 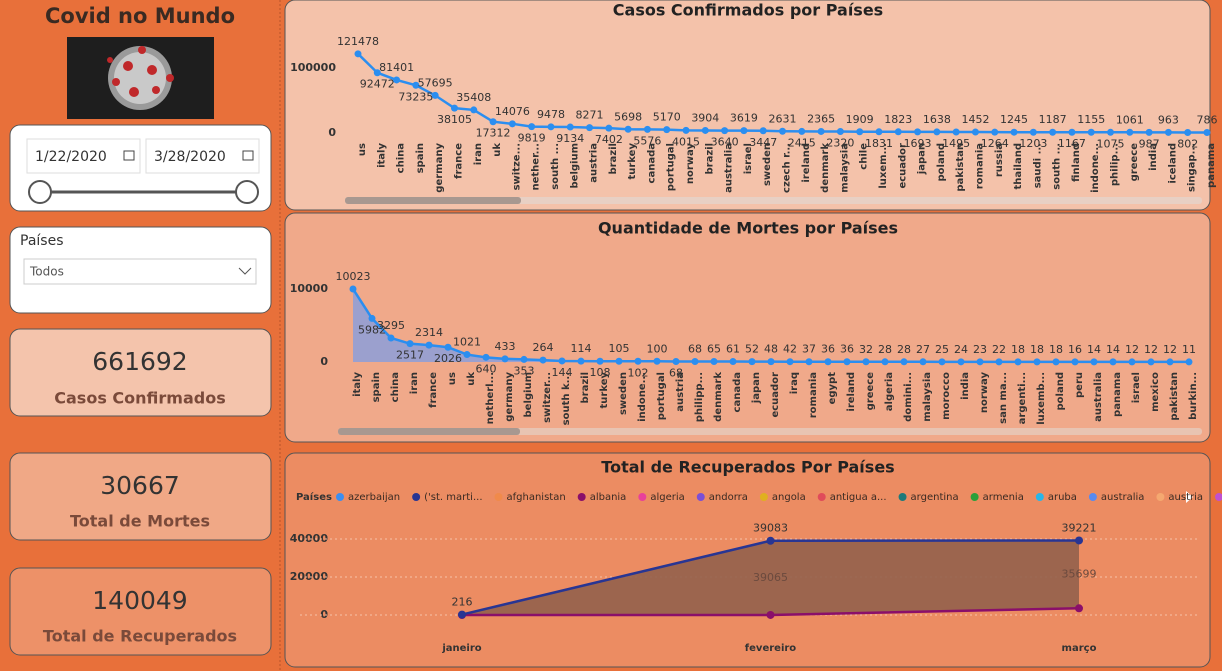 I want to click on data-label: 18, so click(x=1056, y=349).